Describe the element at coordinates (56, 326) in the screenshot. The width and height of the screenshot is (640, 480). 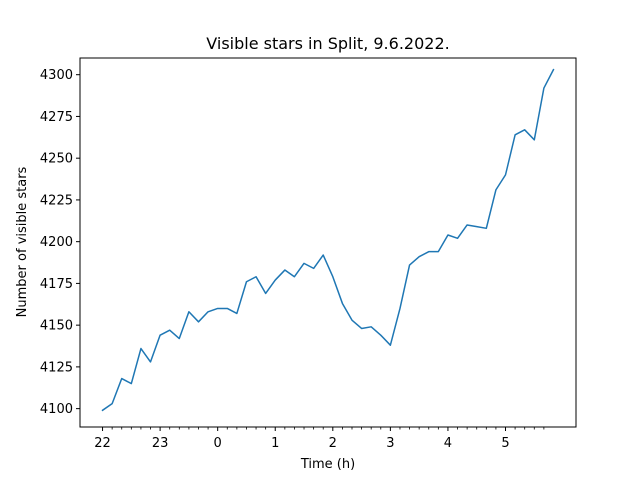
I see `y-tick-label: 4150` at that location.